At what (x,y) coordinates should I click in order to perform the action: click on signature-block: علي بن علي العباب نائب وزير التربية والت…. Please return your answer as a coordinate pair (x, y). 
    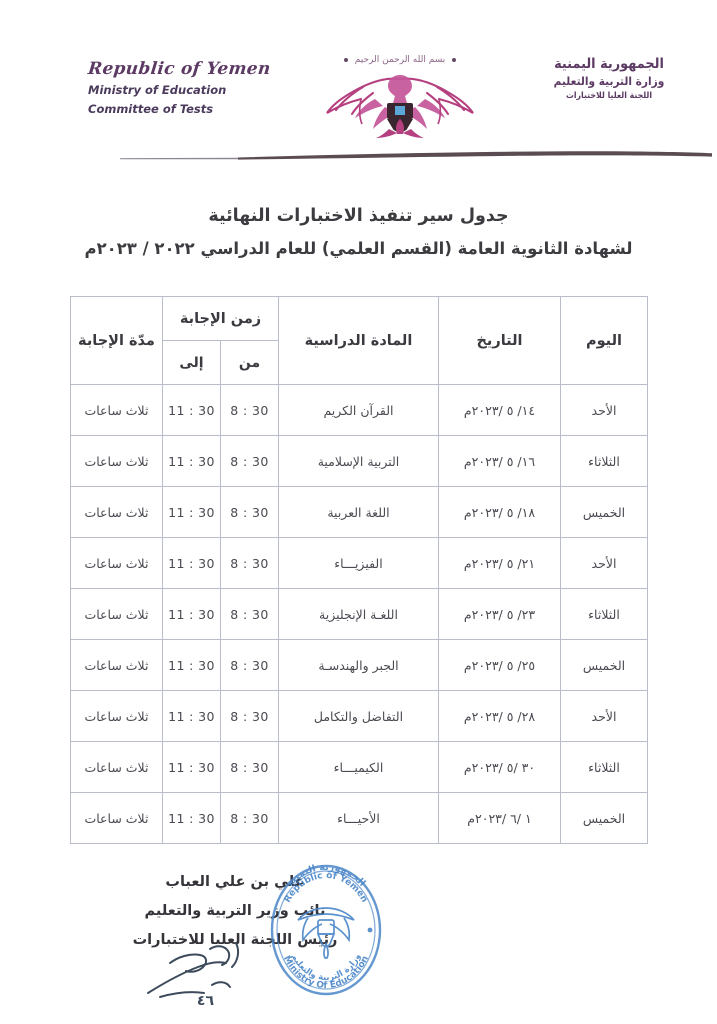
    Looking at the image, I should click on (235, 911).